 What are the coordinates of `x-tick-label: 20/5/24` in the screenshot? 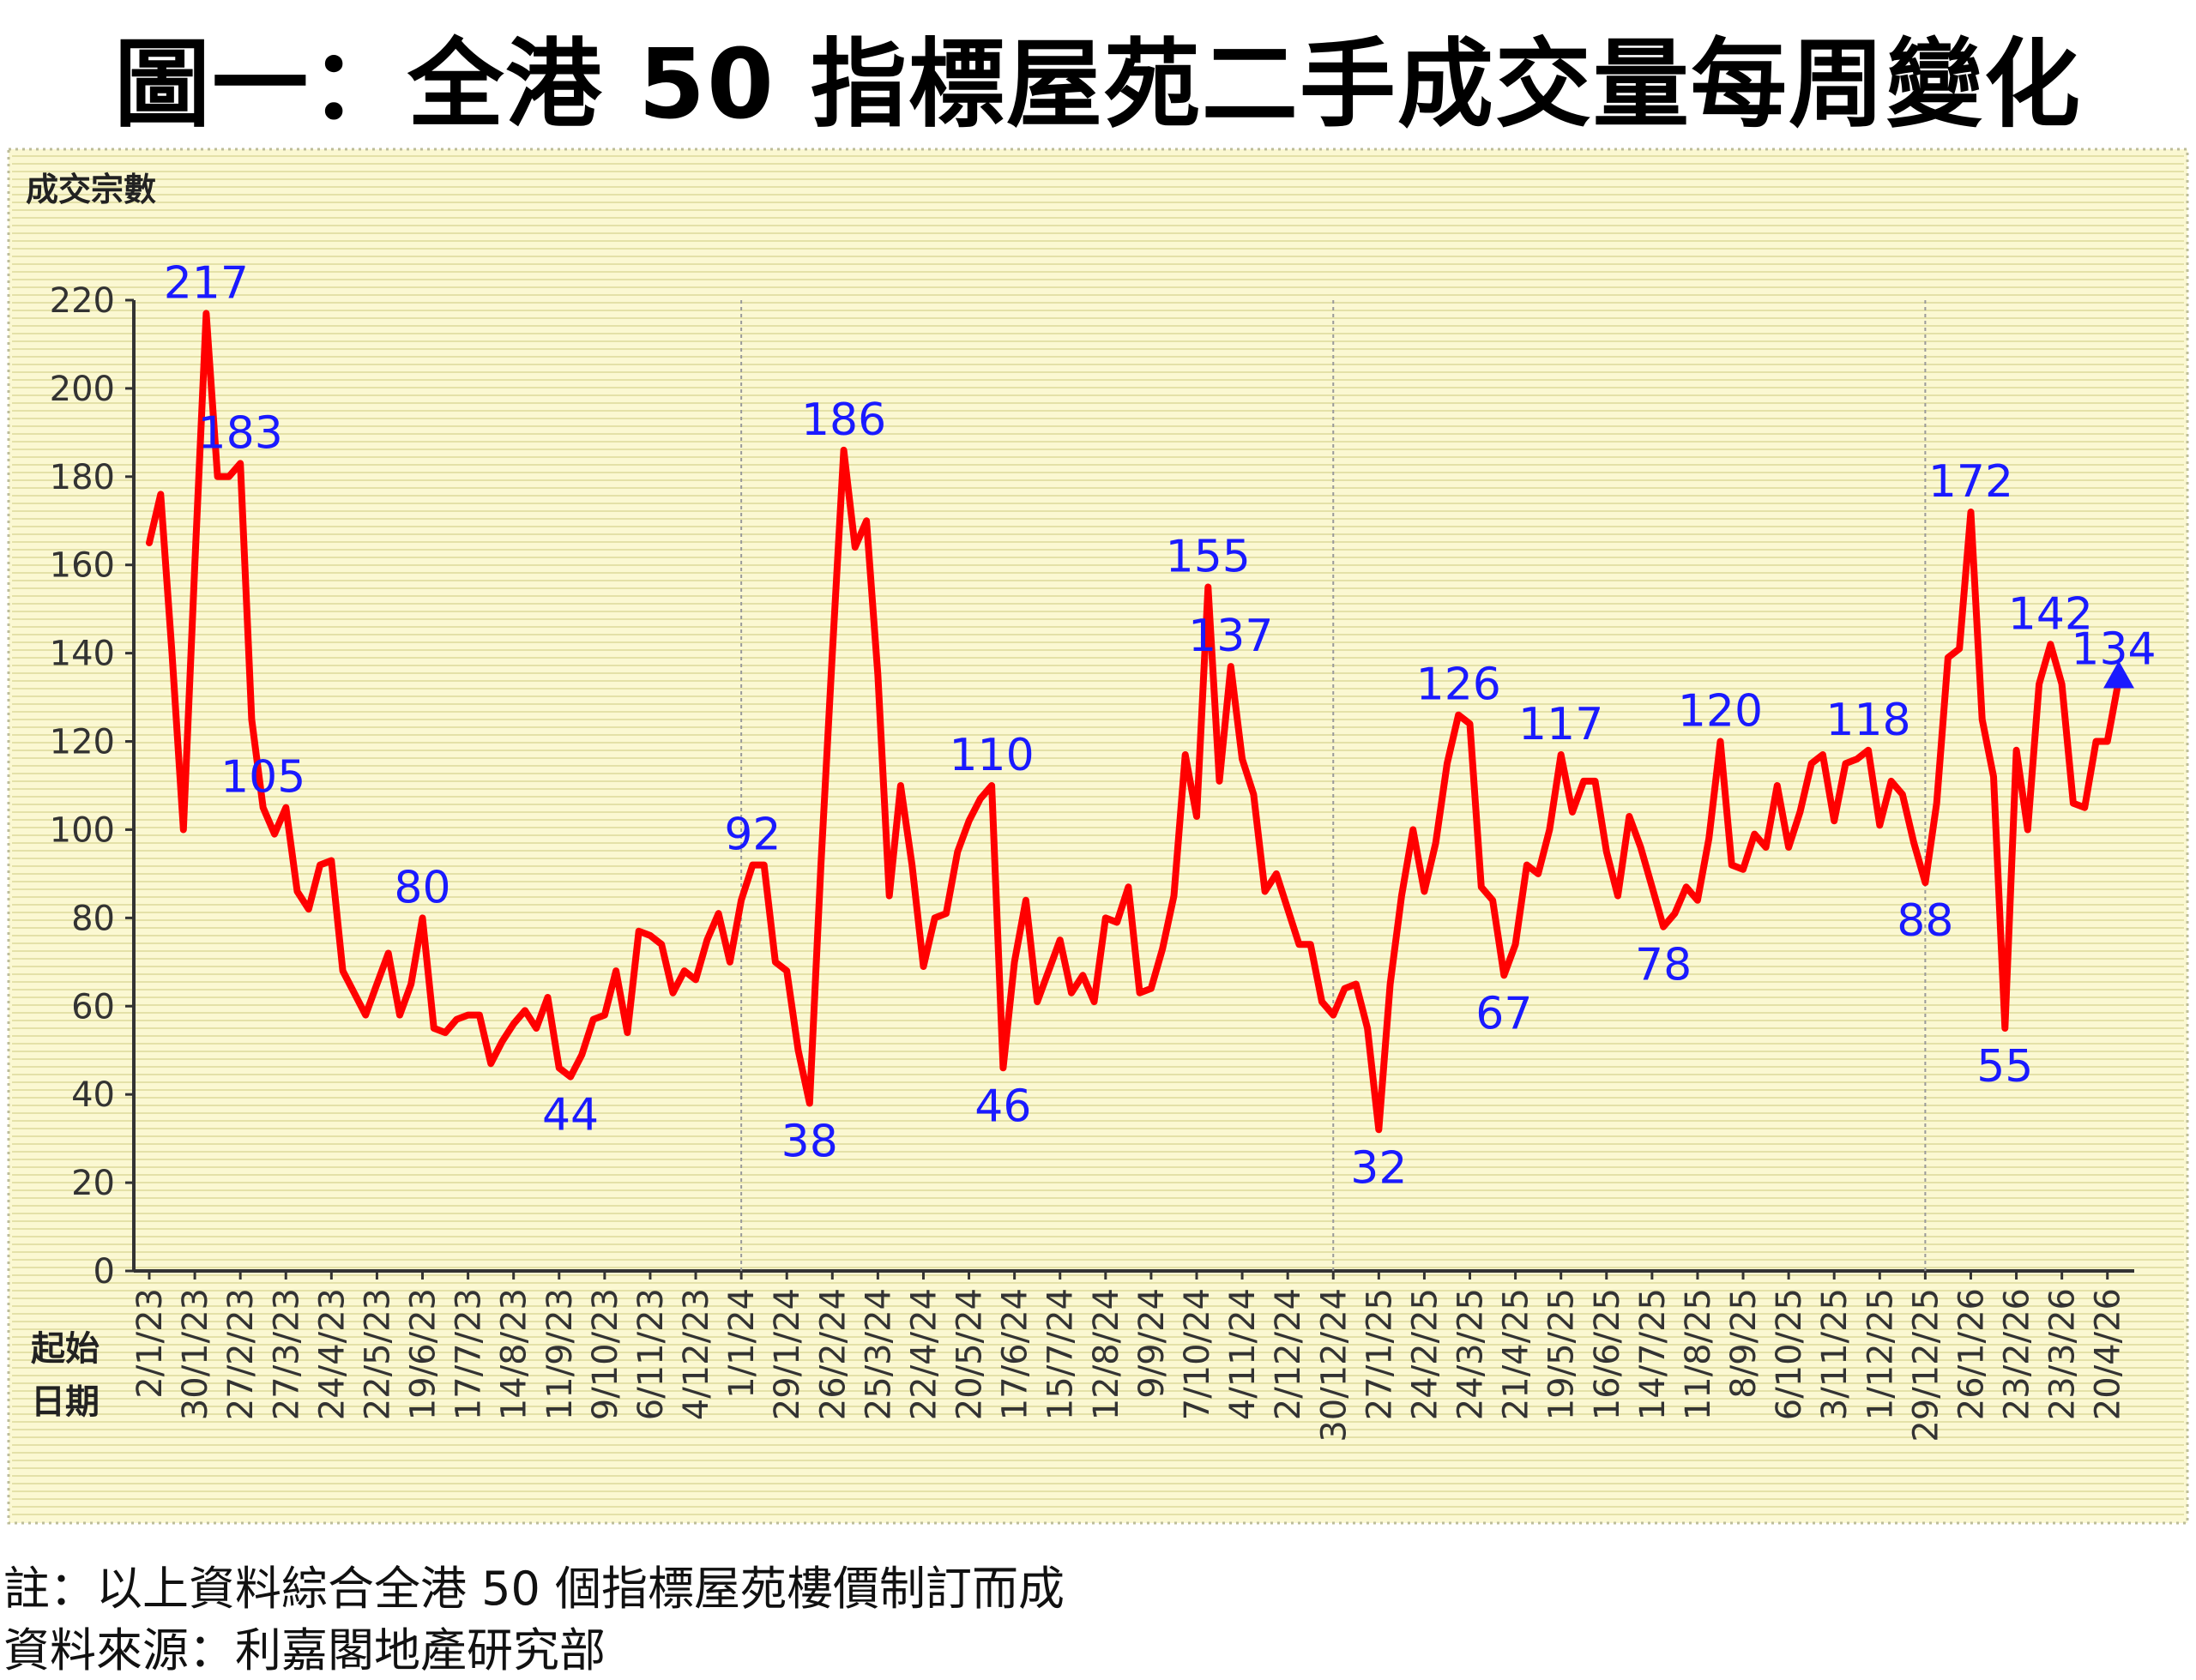 It's located at (970, 1354).